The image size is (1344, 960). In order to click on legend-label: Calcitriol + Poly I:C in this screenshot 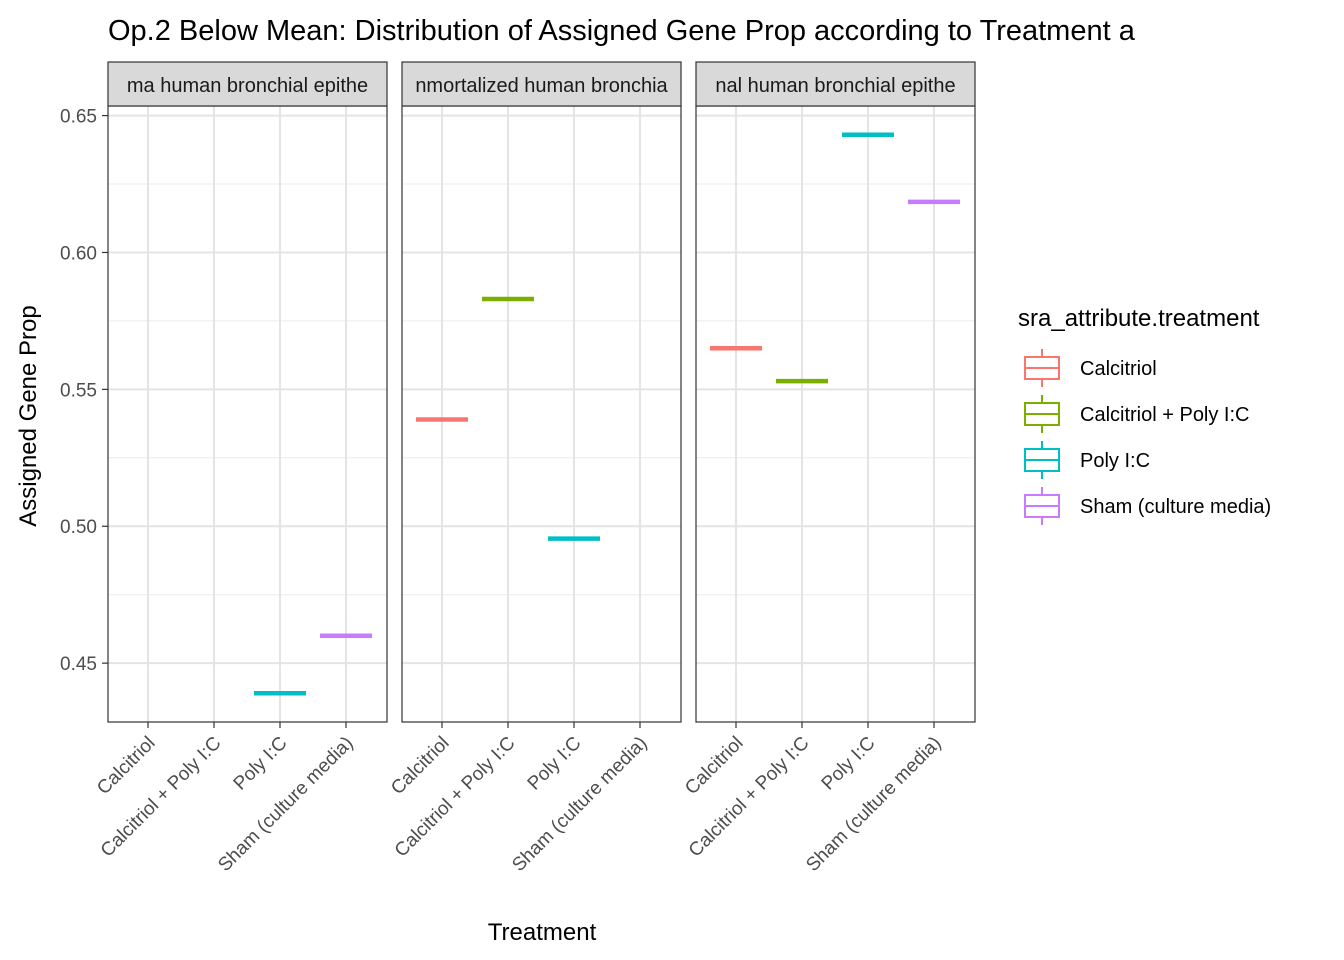, I will do `click(1165, 415)`.